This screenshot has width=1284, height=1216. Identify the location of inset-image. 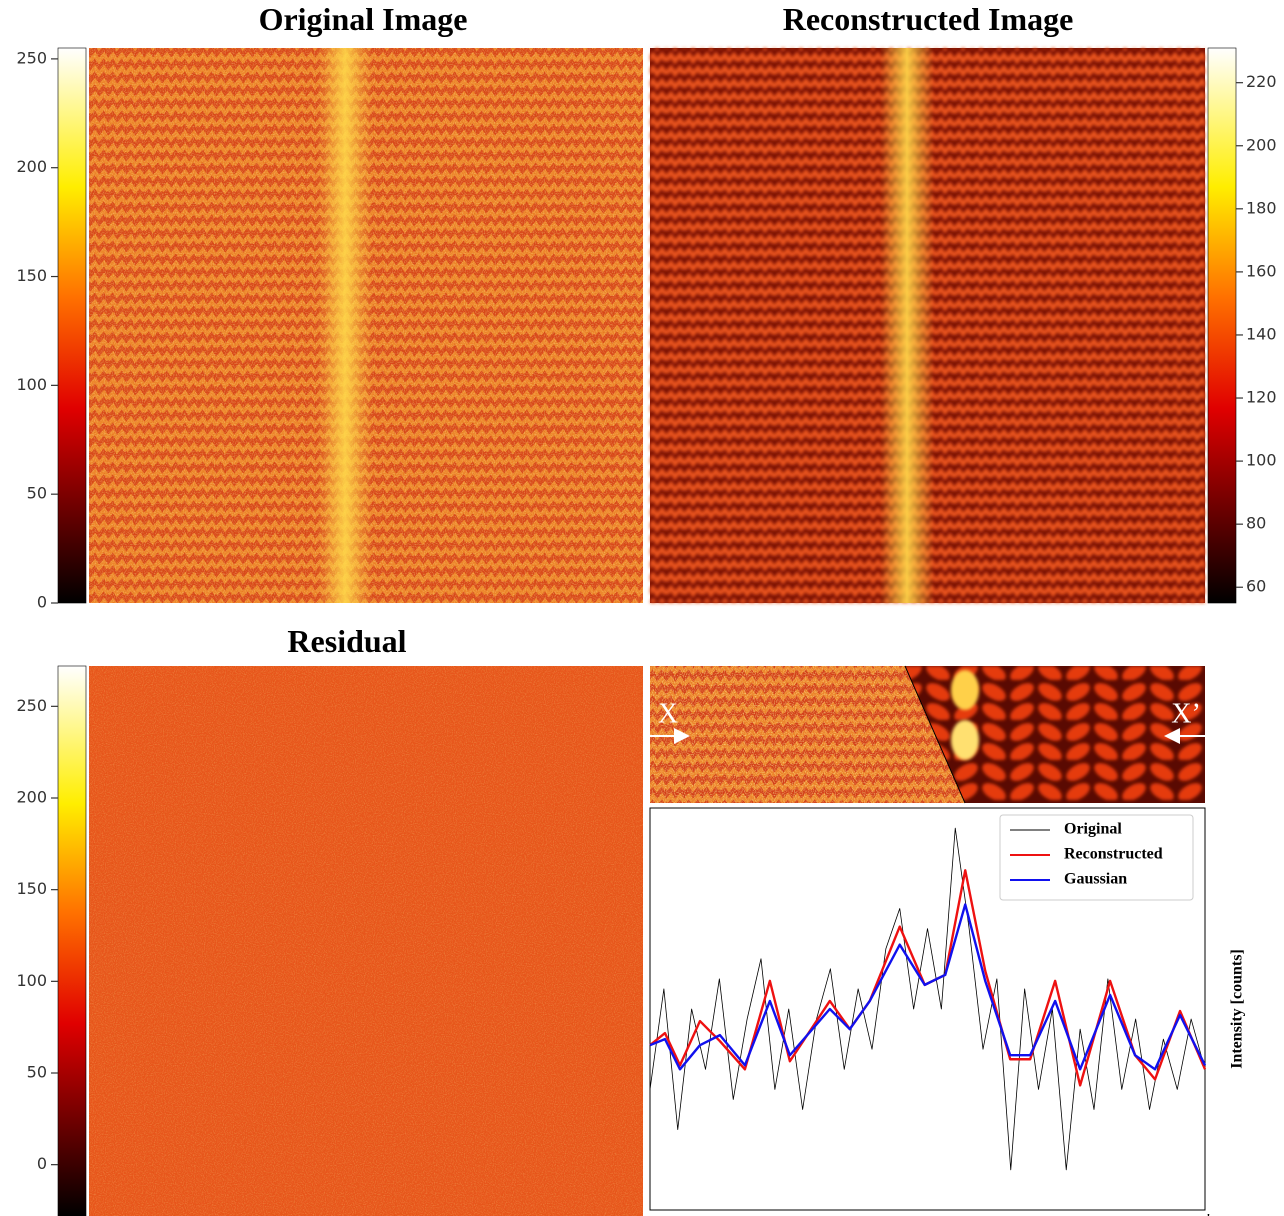
(927, 734).